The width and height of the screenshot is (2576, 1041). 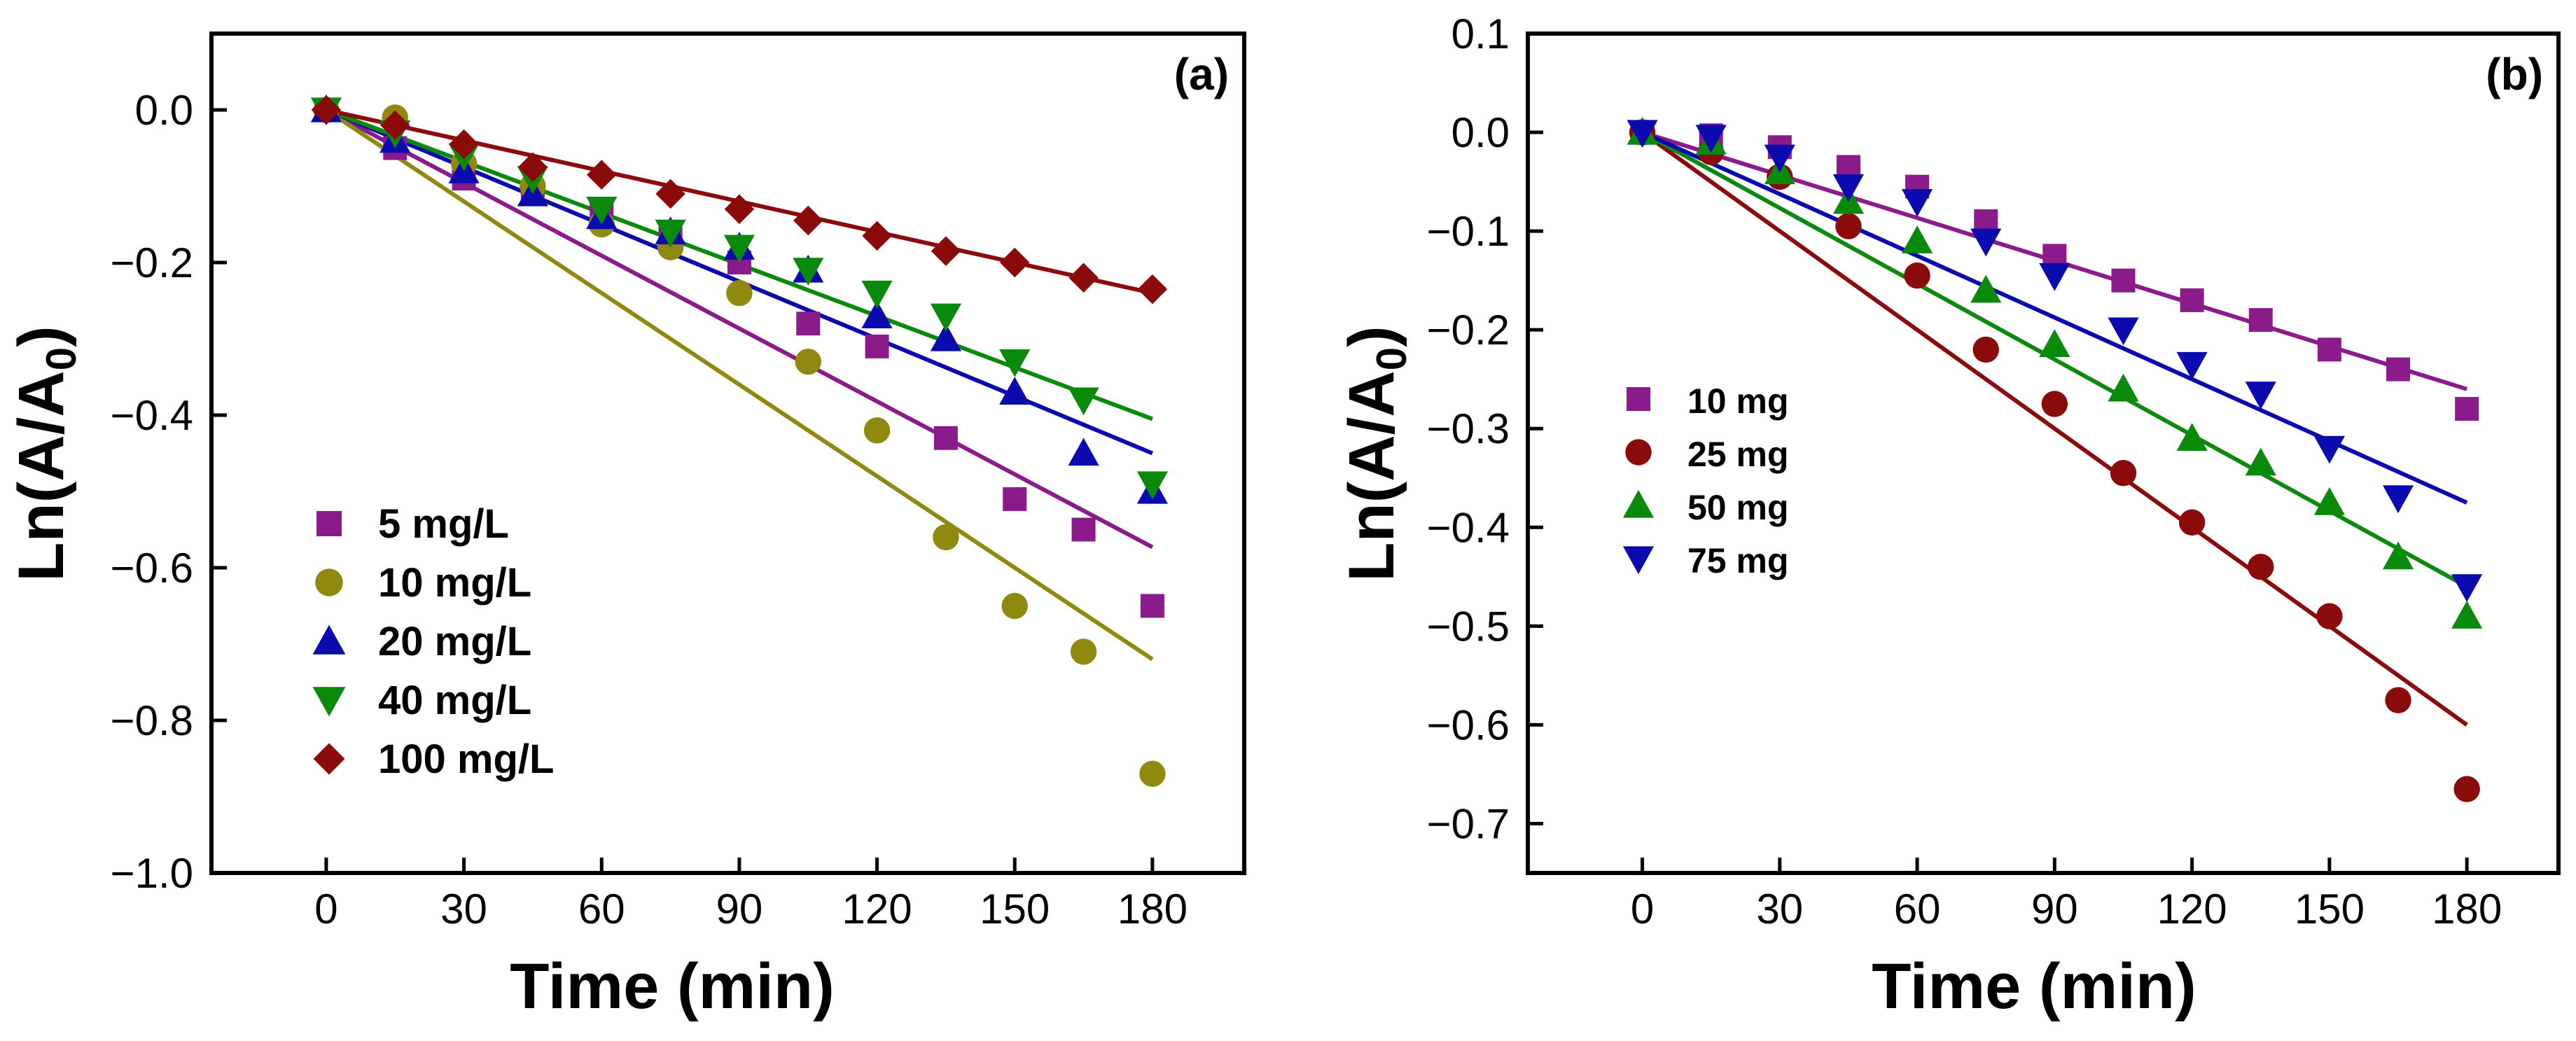 I want to click on fit-line-5-mg-l, so click(x=739, y=329).